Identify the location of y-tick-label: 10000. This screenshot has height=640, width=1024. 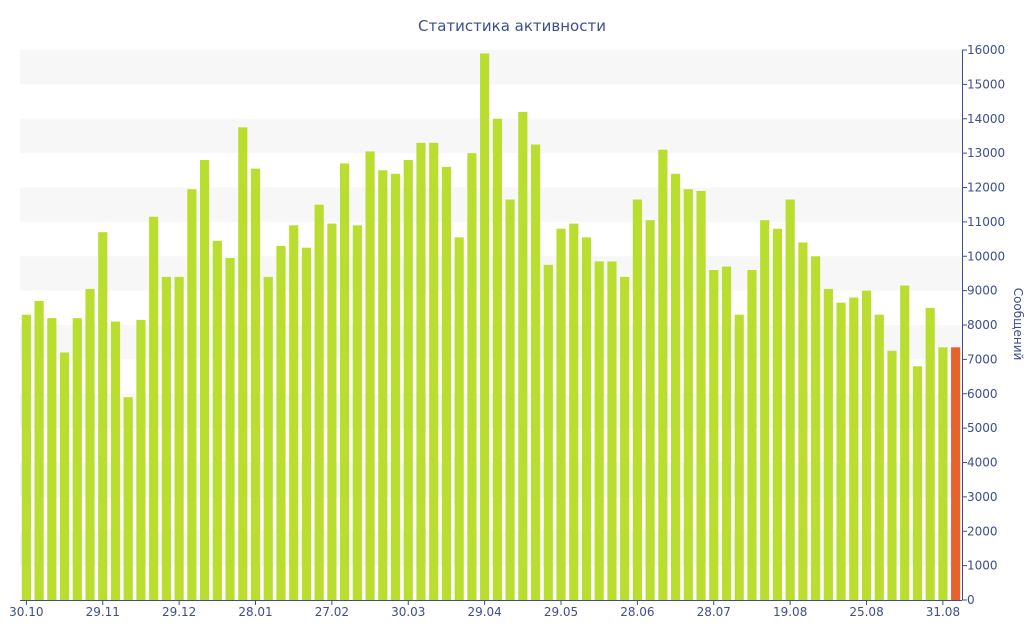
(986, 256).